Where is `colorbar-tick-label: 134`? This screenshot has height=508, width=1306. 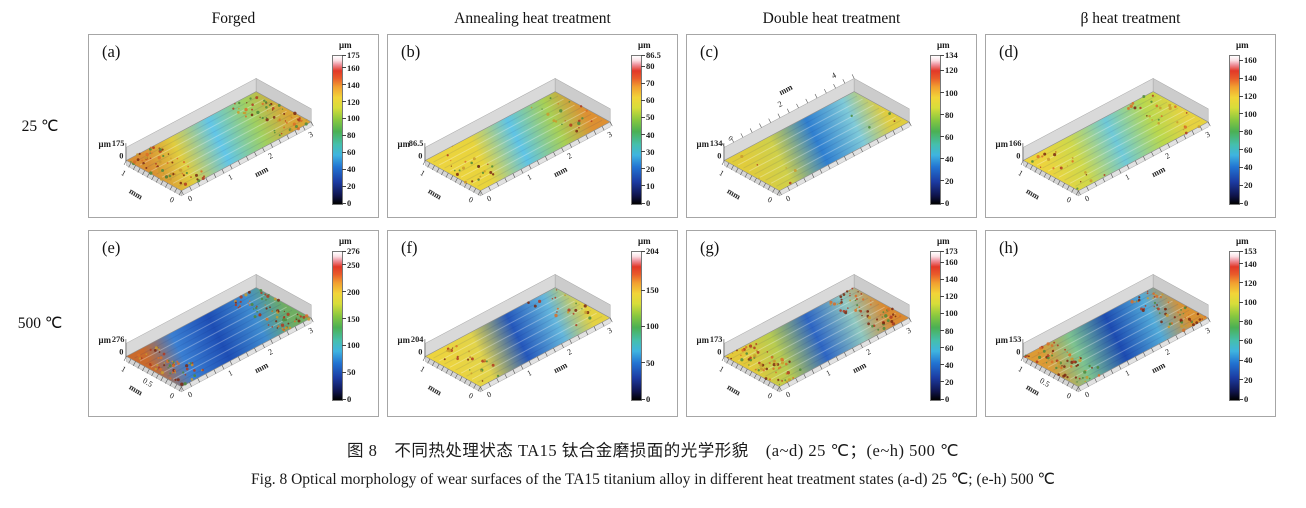
colorbar-tick-label: 134 is located at coordinates (951, 55).